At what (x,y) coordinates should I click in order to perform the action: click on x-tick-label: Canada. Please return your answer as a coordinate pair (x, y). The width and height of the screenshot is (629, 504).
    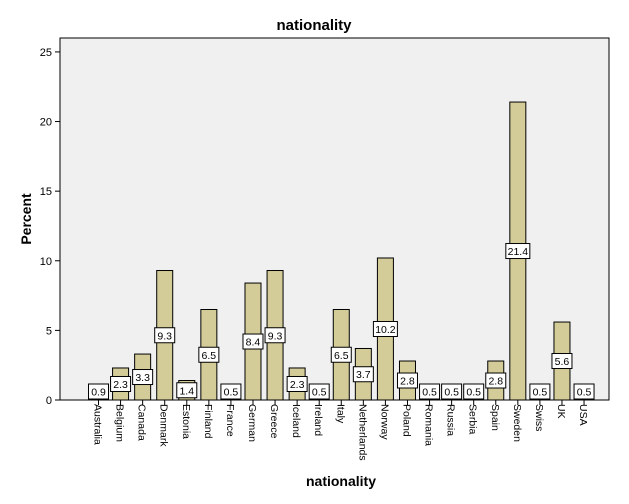
    Looking at the image, I should click on (142, 422).